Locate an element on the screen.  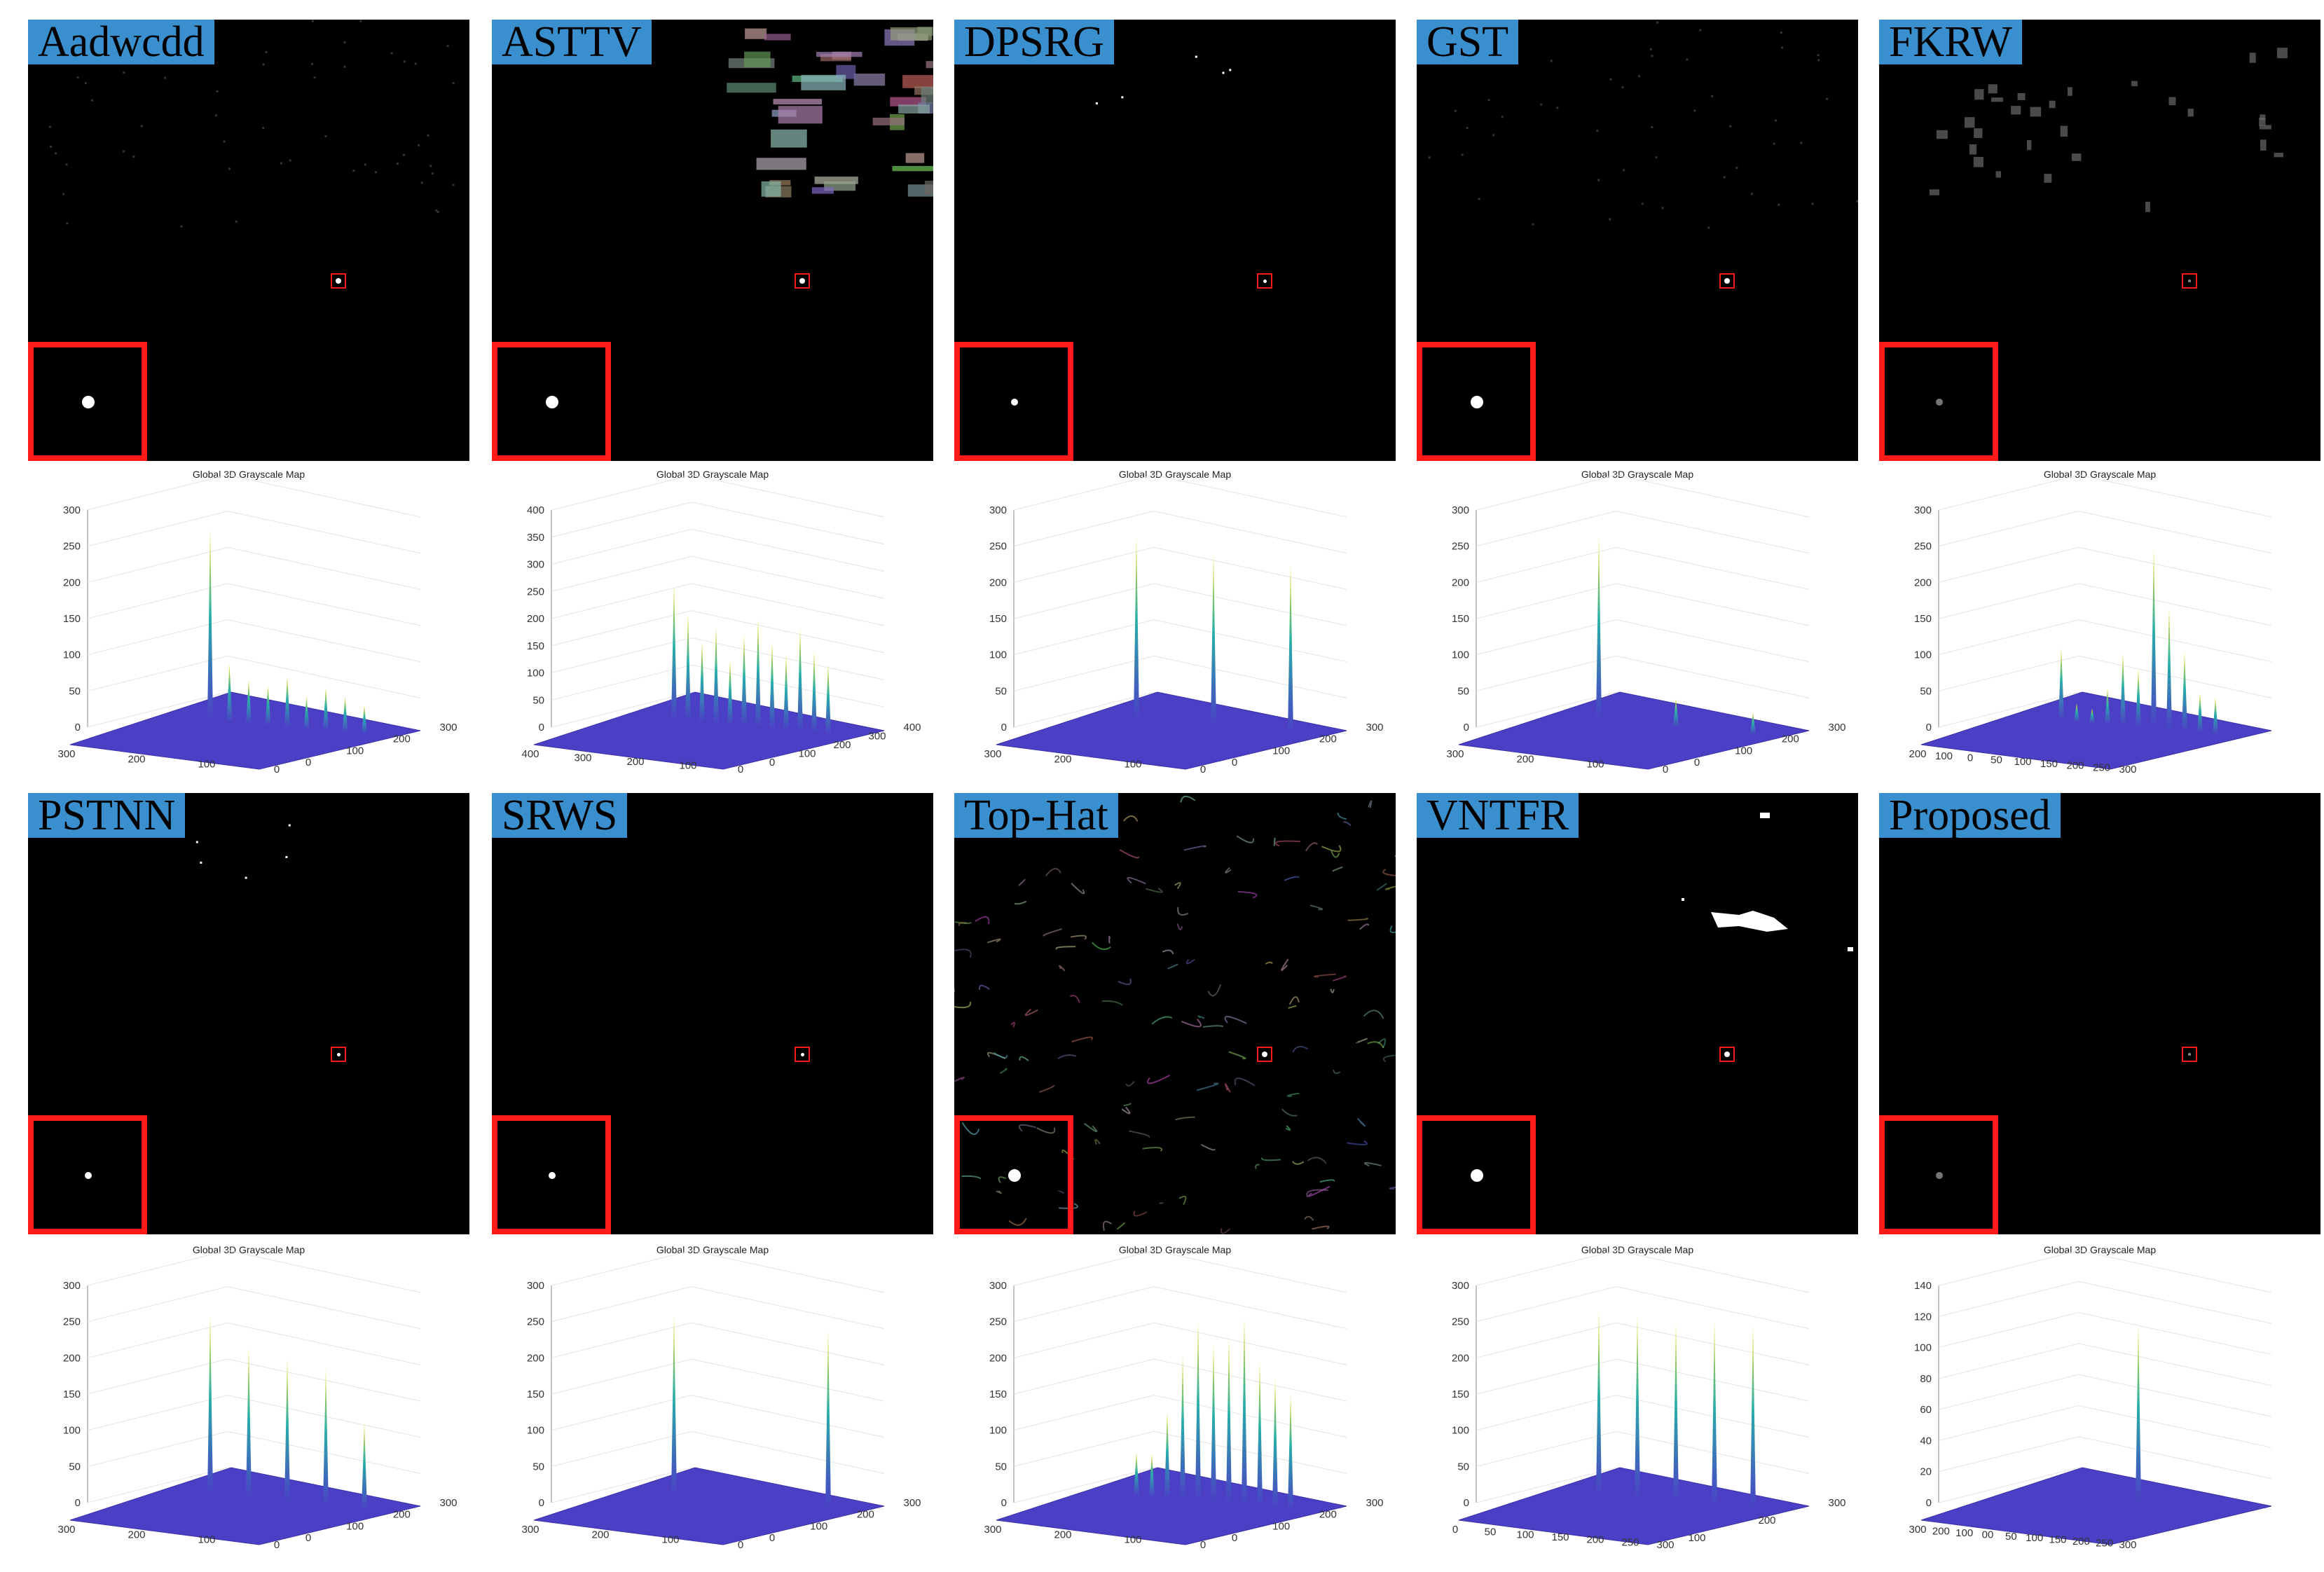
x-tick-label: 00 is located at coordinates (1988, 1534).